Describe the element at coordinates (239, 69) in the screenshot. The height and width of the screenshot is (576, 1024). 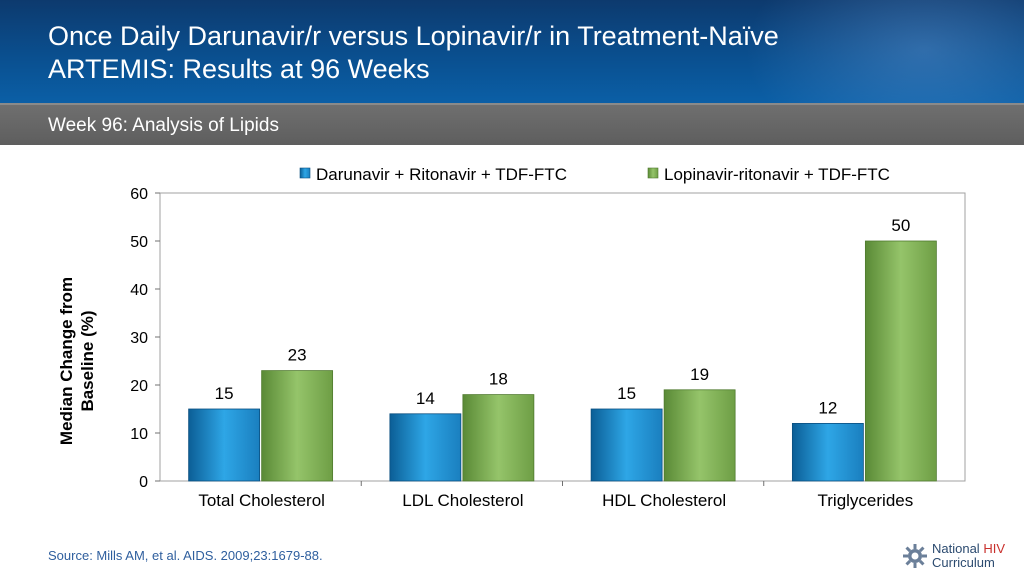
I see `title-line-2: ARTEMIS: Results at 96 Weeks` at that location.